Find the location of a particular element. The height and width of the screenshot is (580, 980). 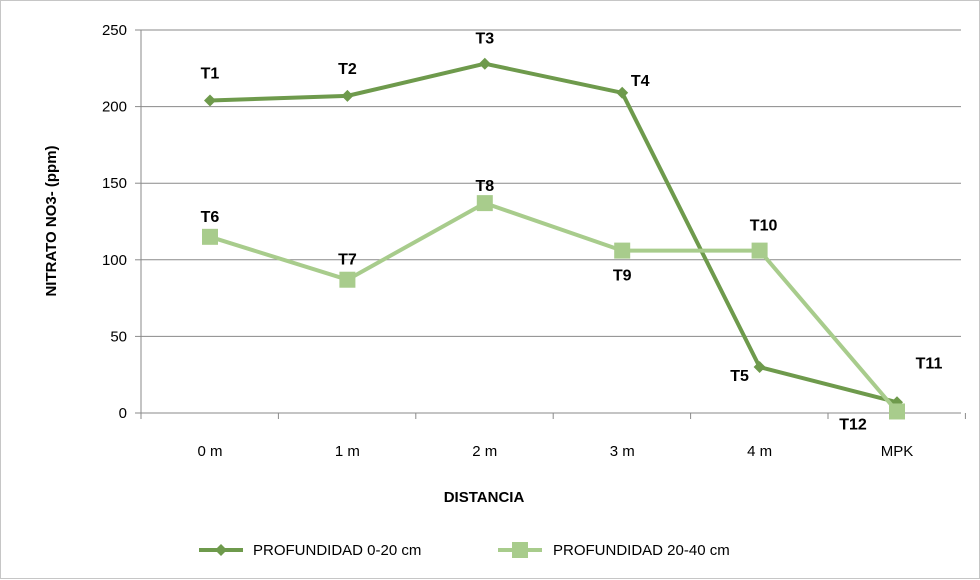

legend: PROFUNDIDAD 0-20 cm PROFUNDIDAD 20-40 cm is located at coordinates (464, 550).